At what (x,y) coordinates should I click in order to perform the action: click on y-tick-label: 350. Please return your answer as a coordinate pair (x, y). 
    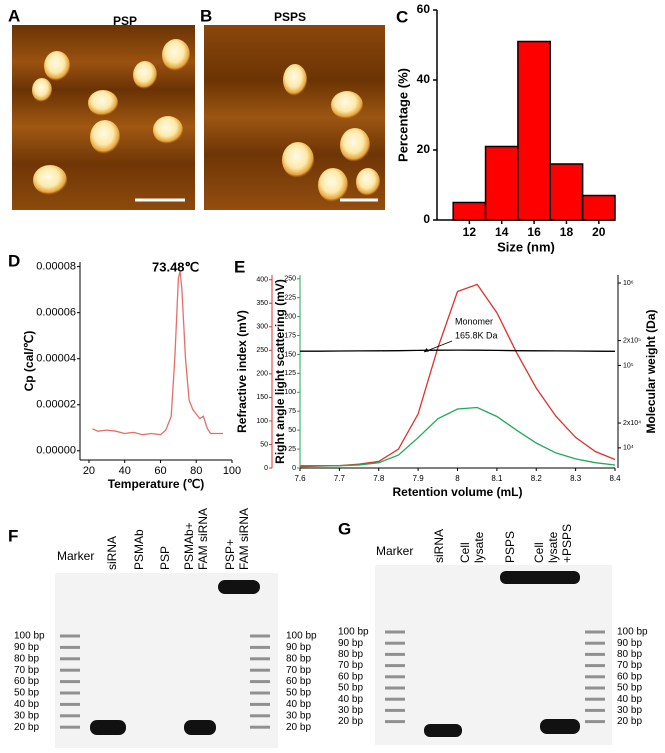
    Looking at the image, I should click on (262, 303).